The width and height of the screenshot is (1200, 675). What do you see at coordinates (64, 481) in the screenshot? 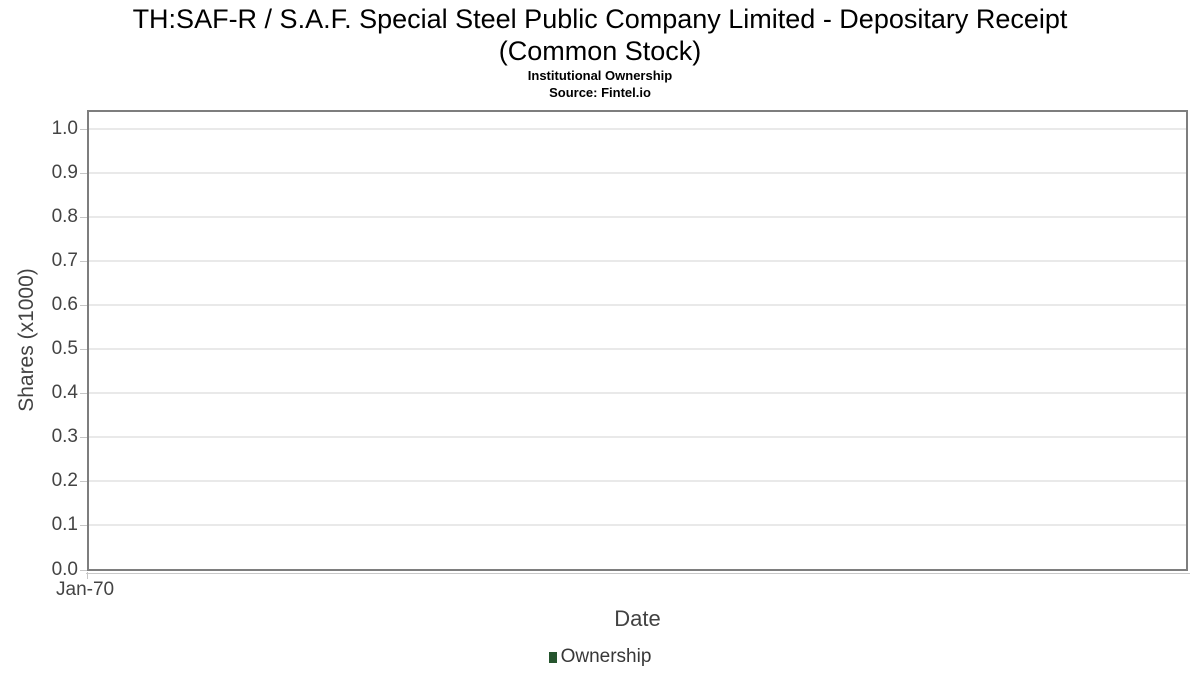
I see `y-tick-label: 0.2` at bounding box center [64, 481].